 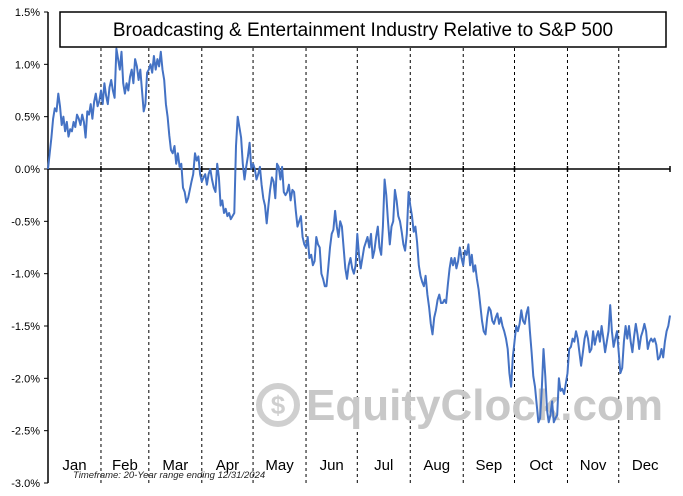 I want to click on y-tick-label: 1.0%, so click(x=27, y=65).